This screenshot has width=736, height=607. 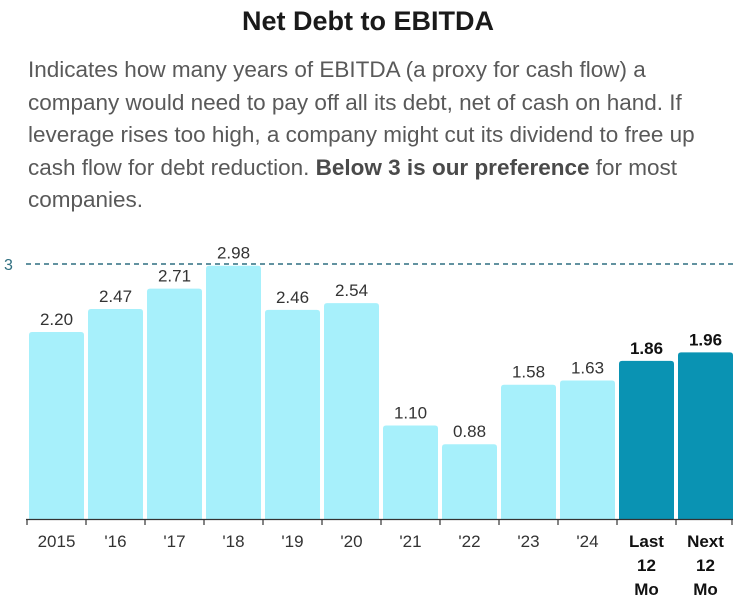 I want to click on value-label-9: 1.58, so click(x=528, y=372).